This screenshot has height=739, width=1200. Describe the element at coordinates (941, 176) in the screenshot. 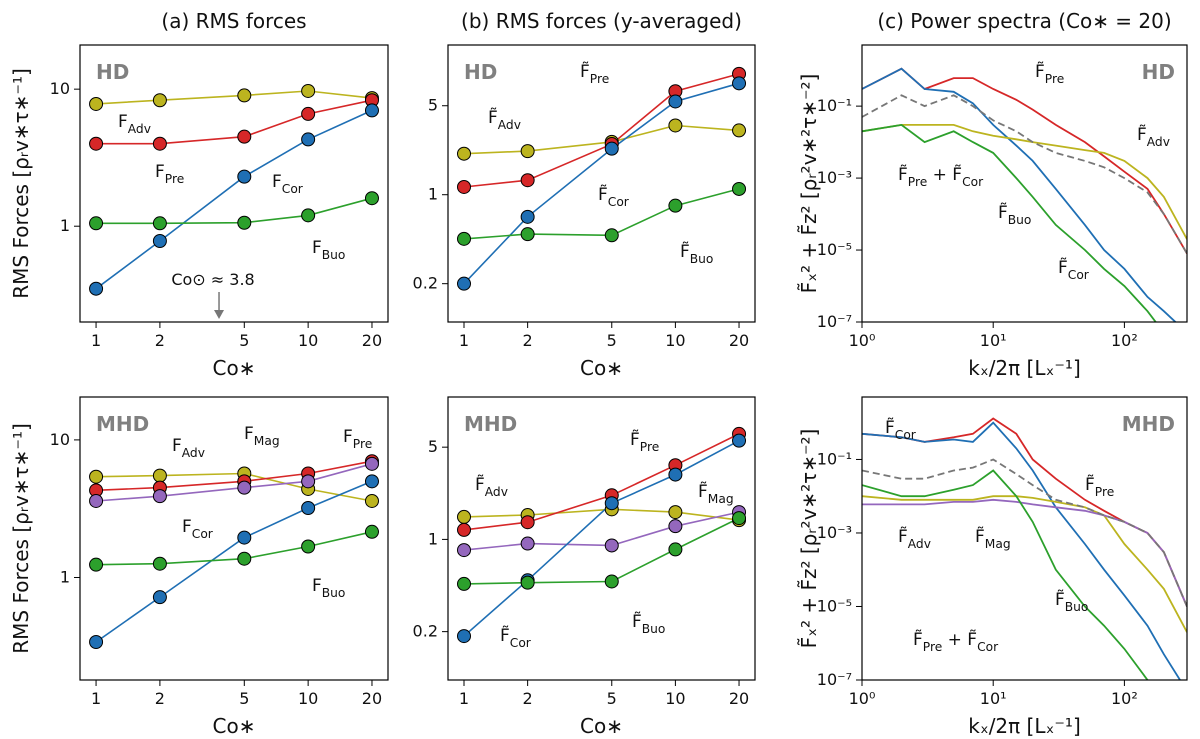

I see `series-label: F̃Pre + F̃Cor` at that location.